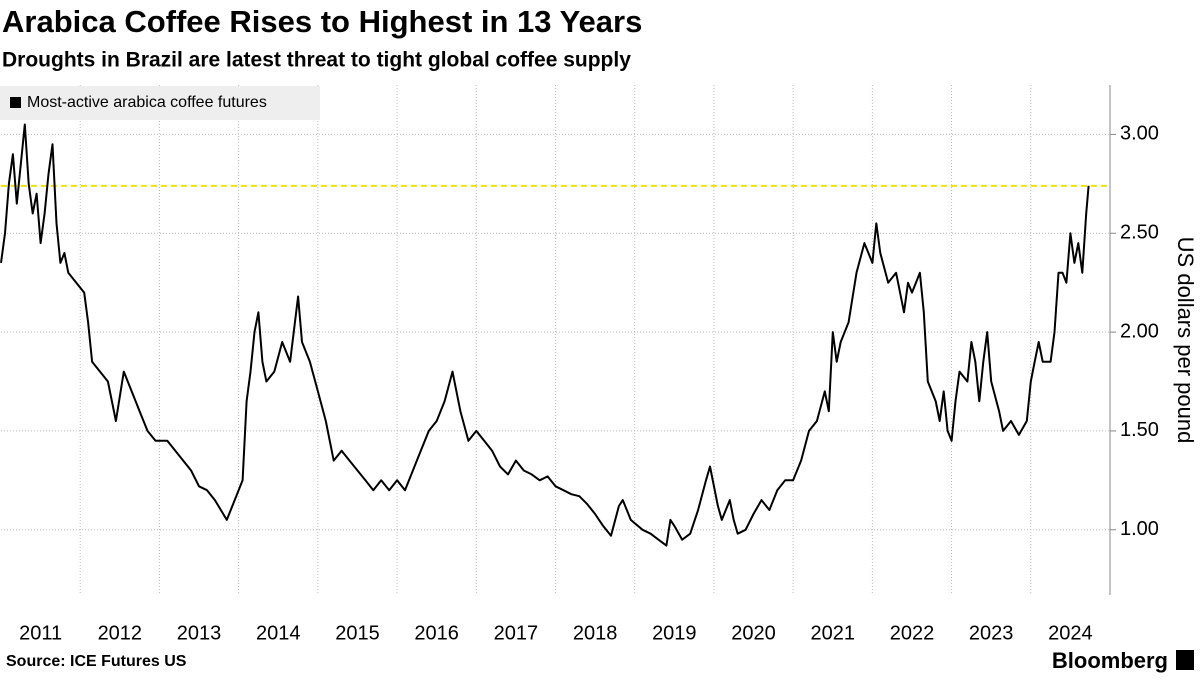 The image size is (1200, 680). Describe the element at coordinates (357, 633) in the screenshot. I see `x-tick-label: 2015` at that location.